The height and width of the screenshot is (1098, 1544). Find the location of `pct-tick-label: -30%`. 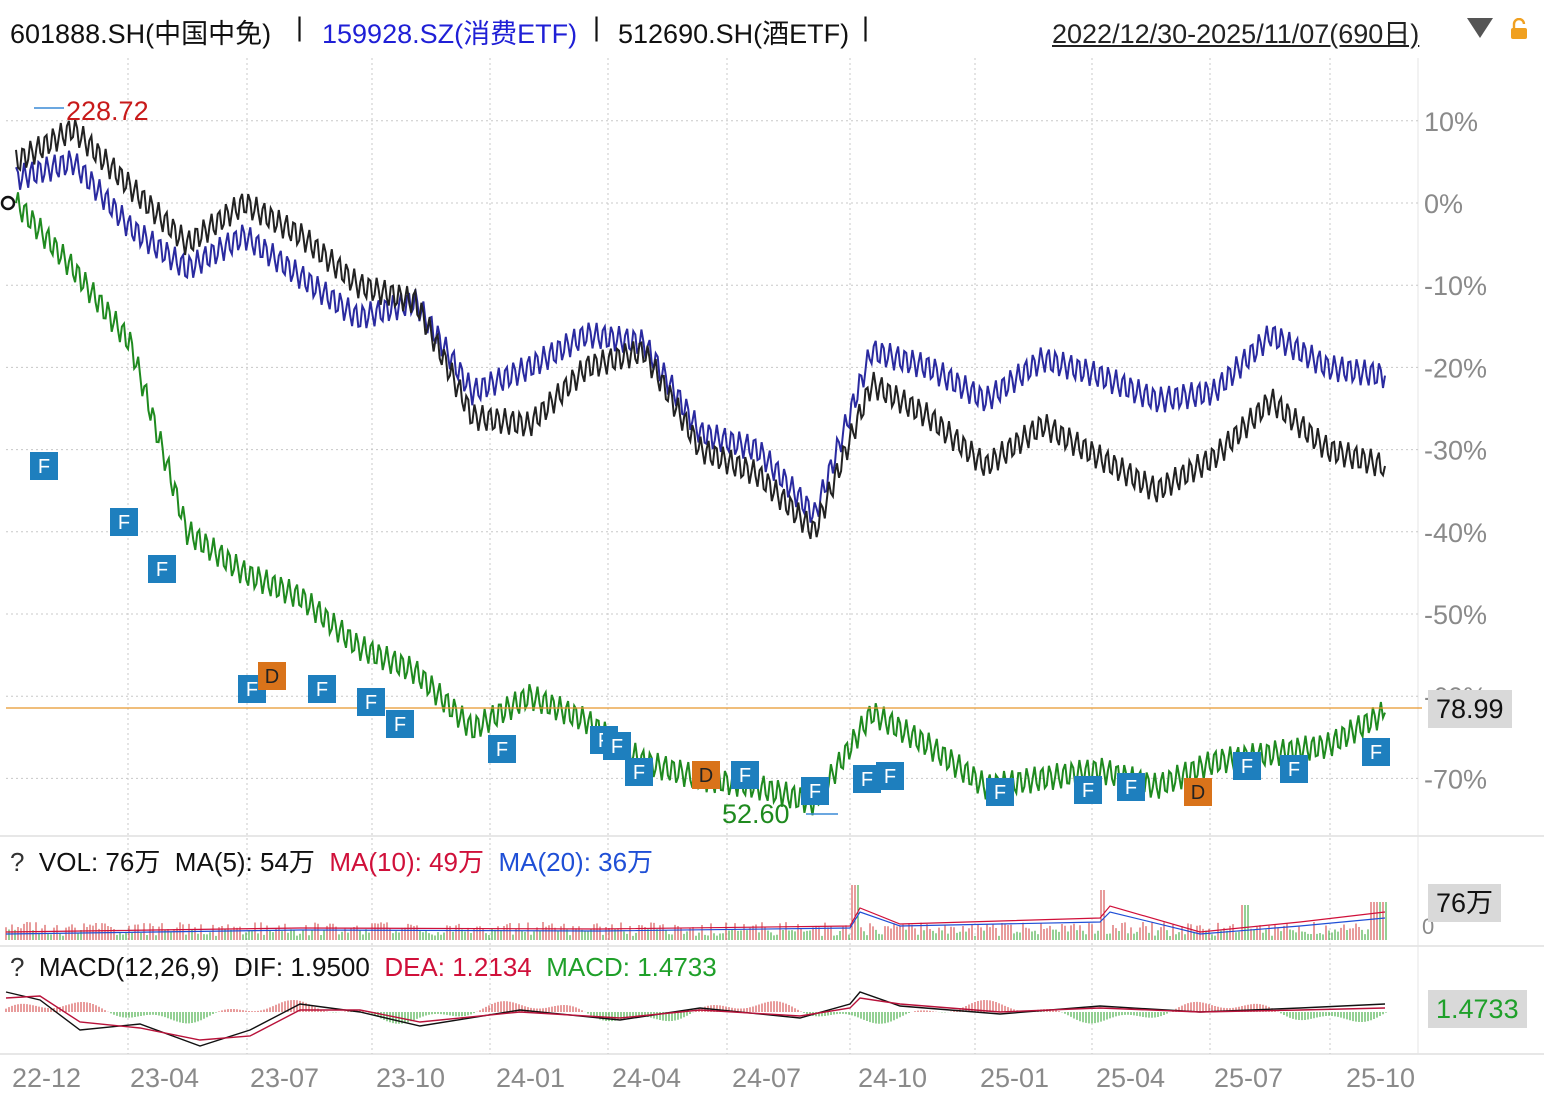

pct-tick-label: -30% is located at coordinates (1455, 451).